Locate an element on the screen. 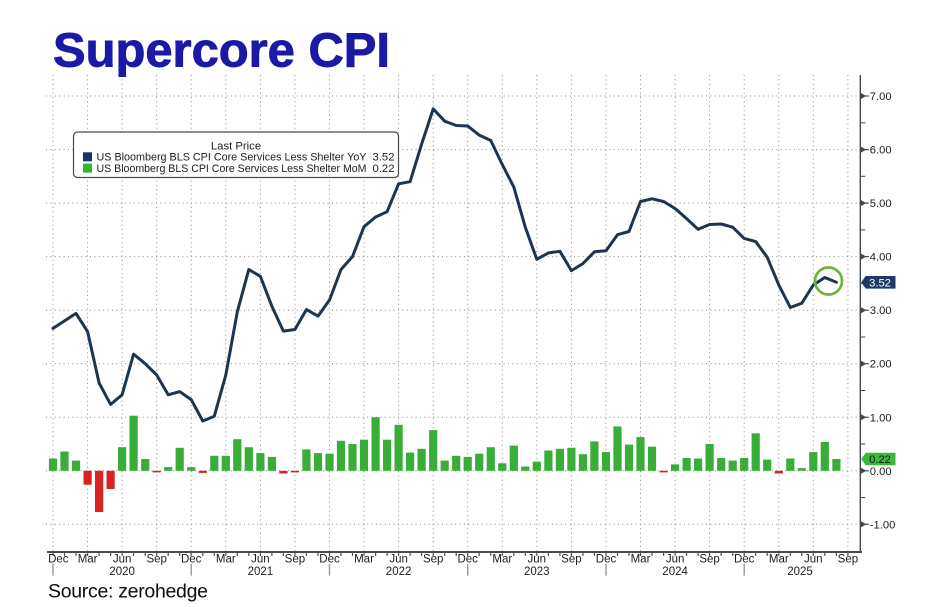 Image resolution: width=937 pixels, height=607 pixels. svg-text: Supercore CPI is located at coordinates (221, 51).